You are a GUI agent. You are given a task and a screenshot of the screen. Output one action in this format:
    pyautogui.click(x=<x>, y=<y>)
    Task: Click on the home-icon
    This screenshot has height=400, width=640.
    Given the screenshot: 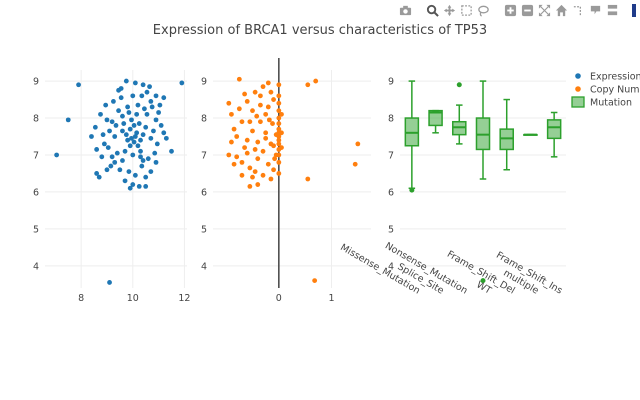 What is the action you would take?
    pyautogui.click(x=561, y=10)
    